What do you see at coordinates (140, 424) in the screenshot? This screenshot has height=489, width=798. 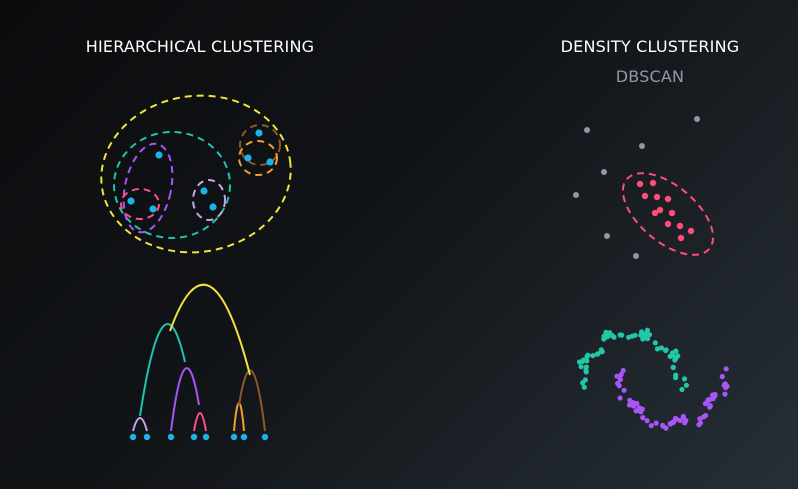 I see `dendrogram-link-lavender` at bounding box center [140, 424].